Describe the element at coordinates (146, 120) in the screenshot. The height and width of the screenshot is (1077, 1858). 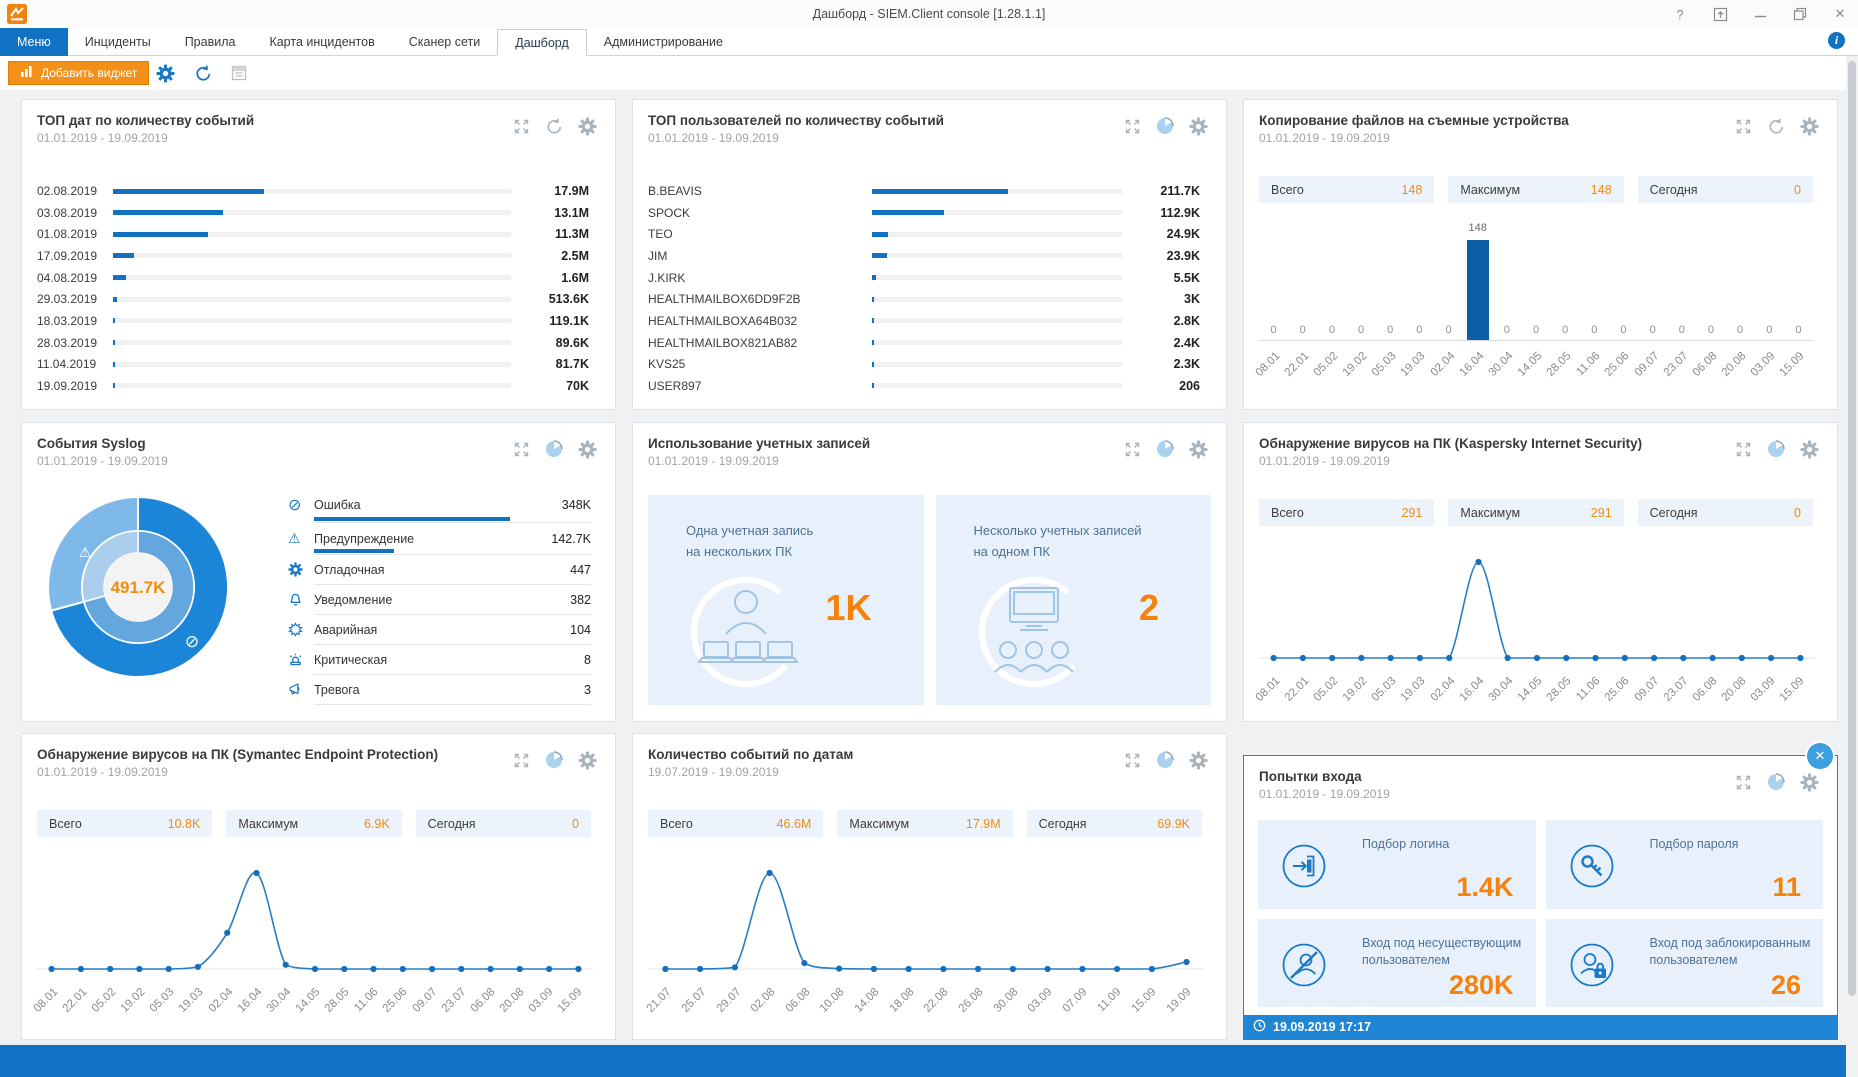
I see `widget-title: ТОП дат по количеству событий` at that location.